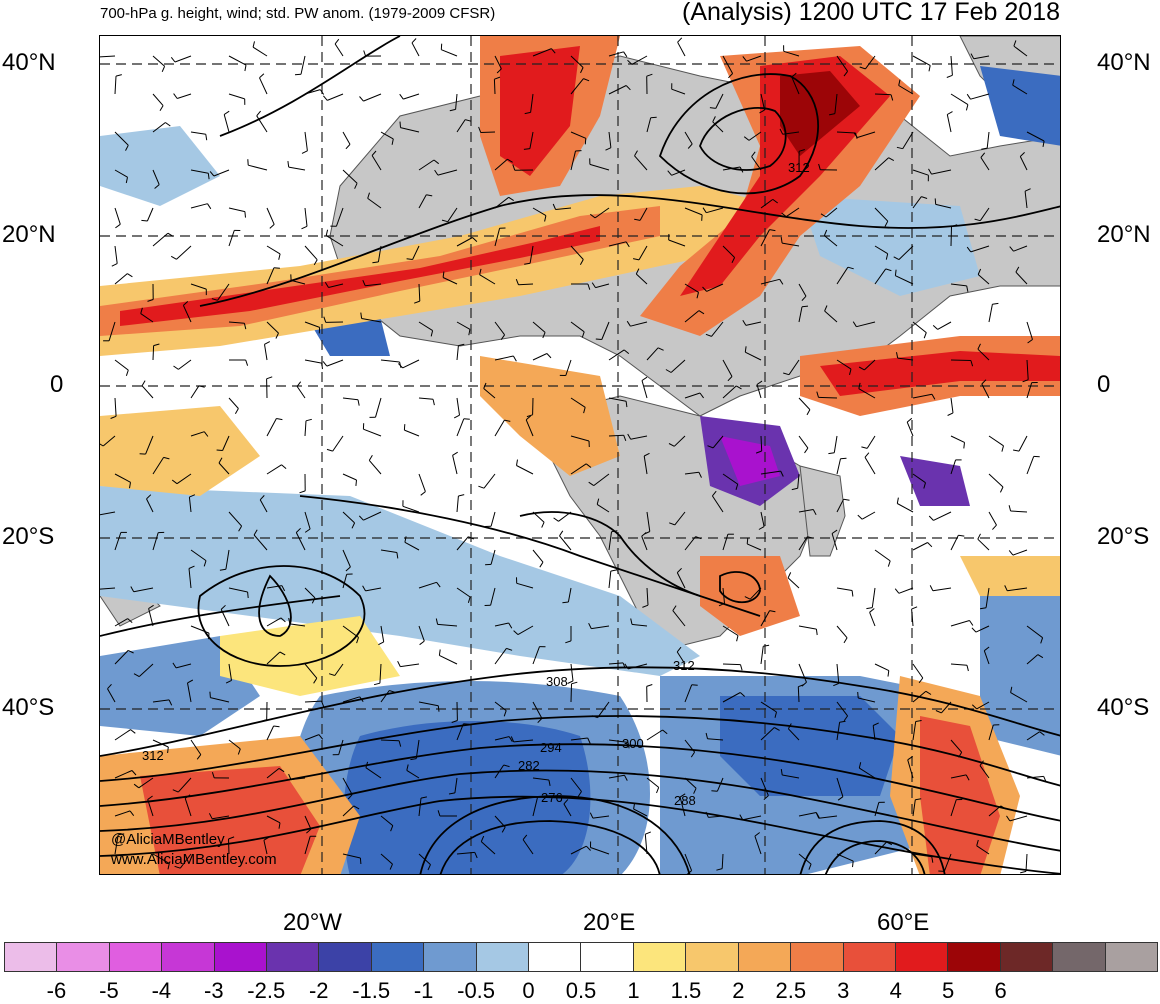  Describe the element at coordinates (791, 991) in the screenshot. I see `colorbar-label: 2.5` at that location.